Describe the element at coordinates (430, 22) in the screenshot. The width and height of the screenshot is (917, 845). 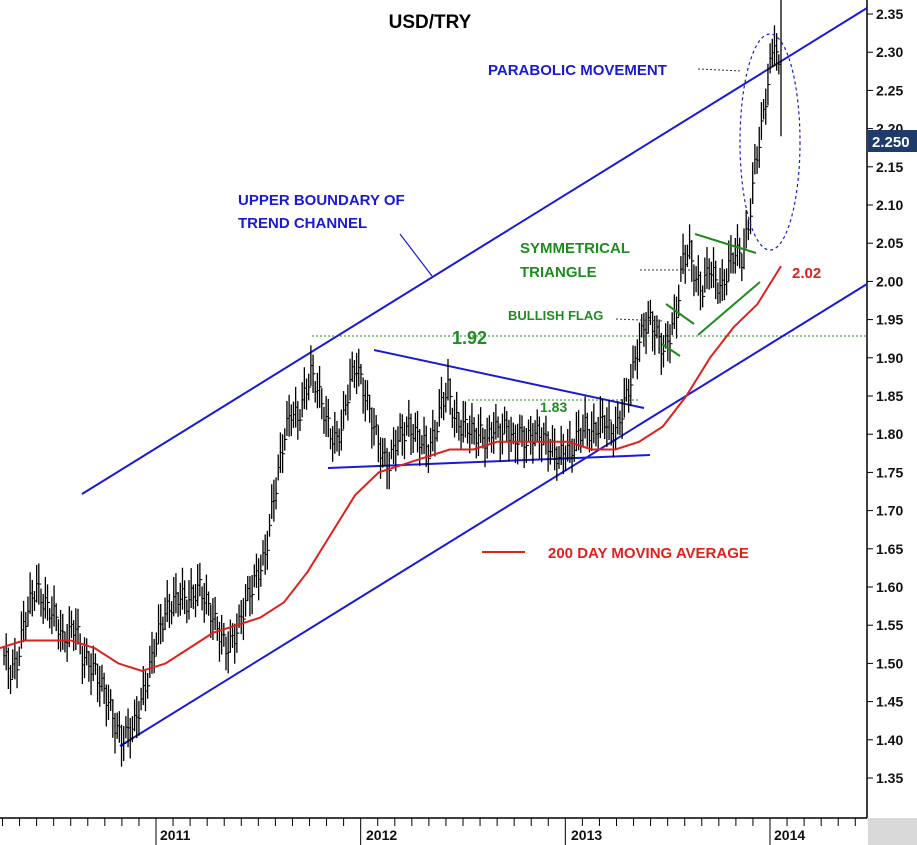
I see `chart-title: USD/TRY` at that location.